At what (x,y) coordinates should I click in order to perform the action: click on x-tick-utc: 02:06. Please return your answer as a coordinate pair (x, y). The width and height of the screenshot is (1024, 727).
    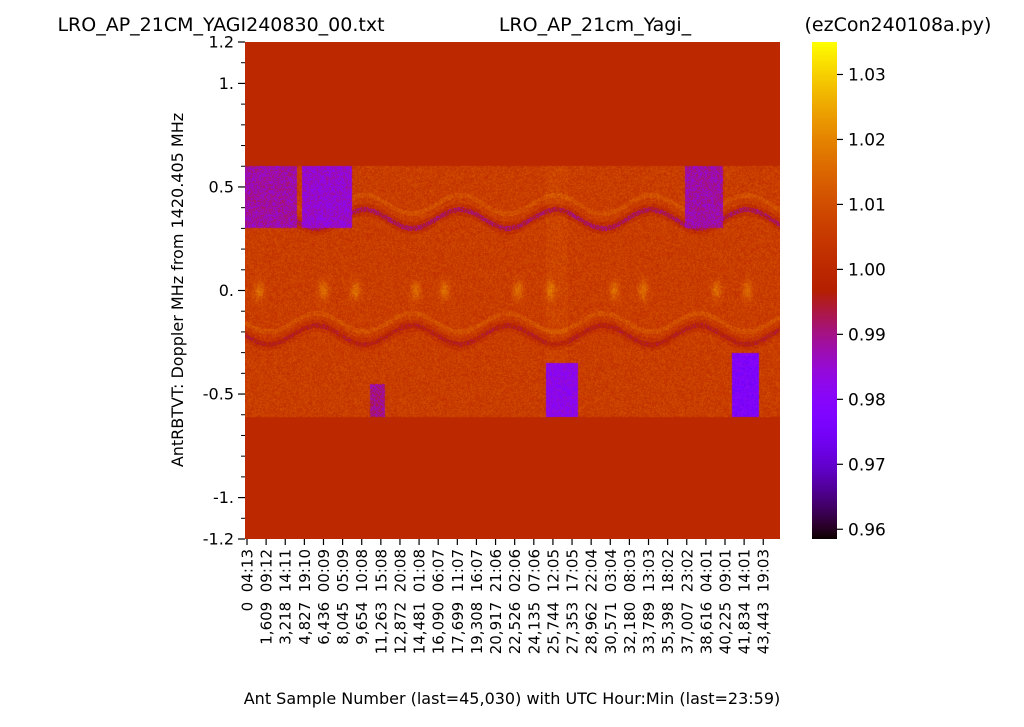
    Looking at the image, I should click on (515, 570).